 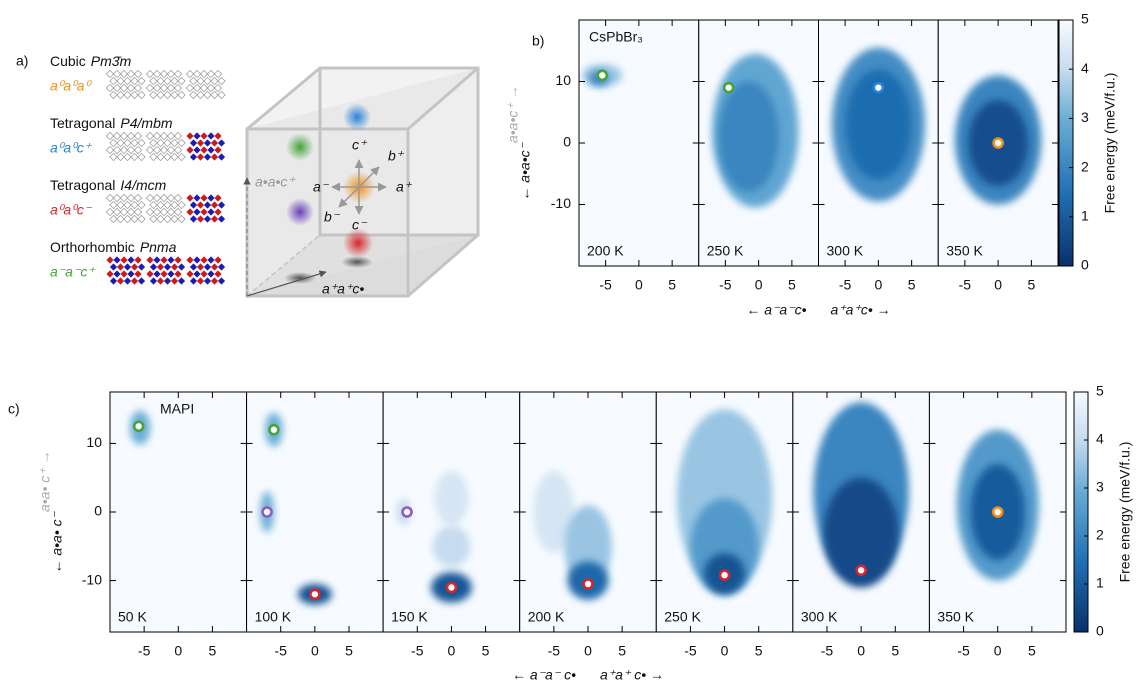 I want to click on colorbar-tick-label: 1, so click(x=1085, y=216).